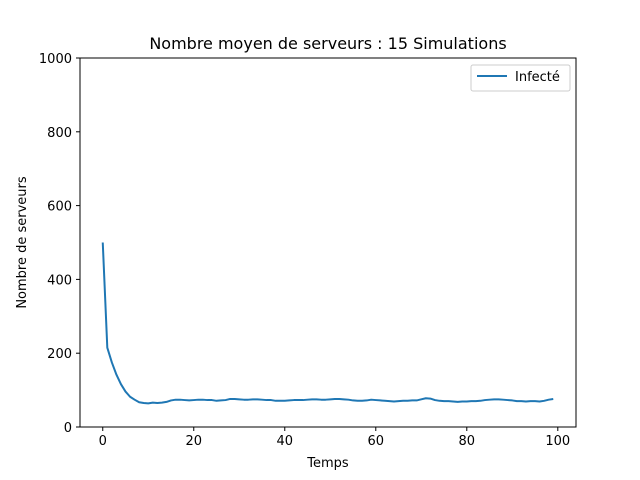 This screenshot has width=640, height=480. Describe the element at coordinates (103, 441) in the screenshot. I see `x-tick-label: 0` at that location.